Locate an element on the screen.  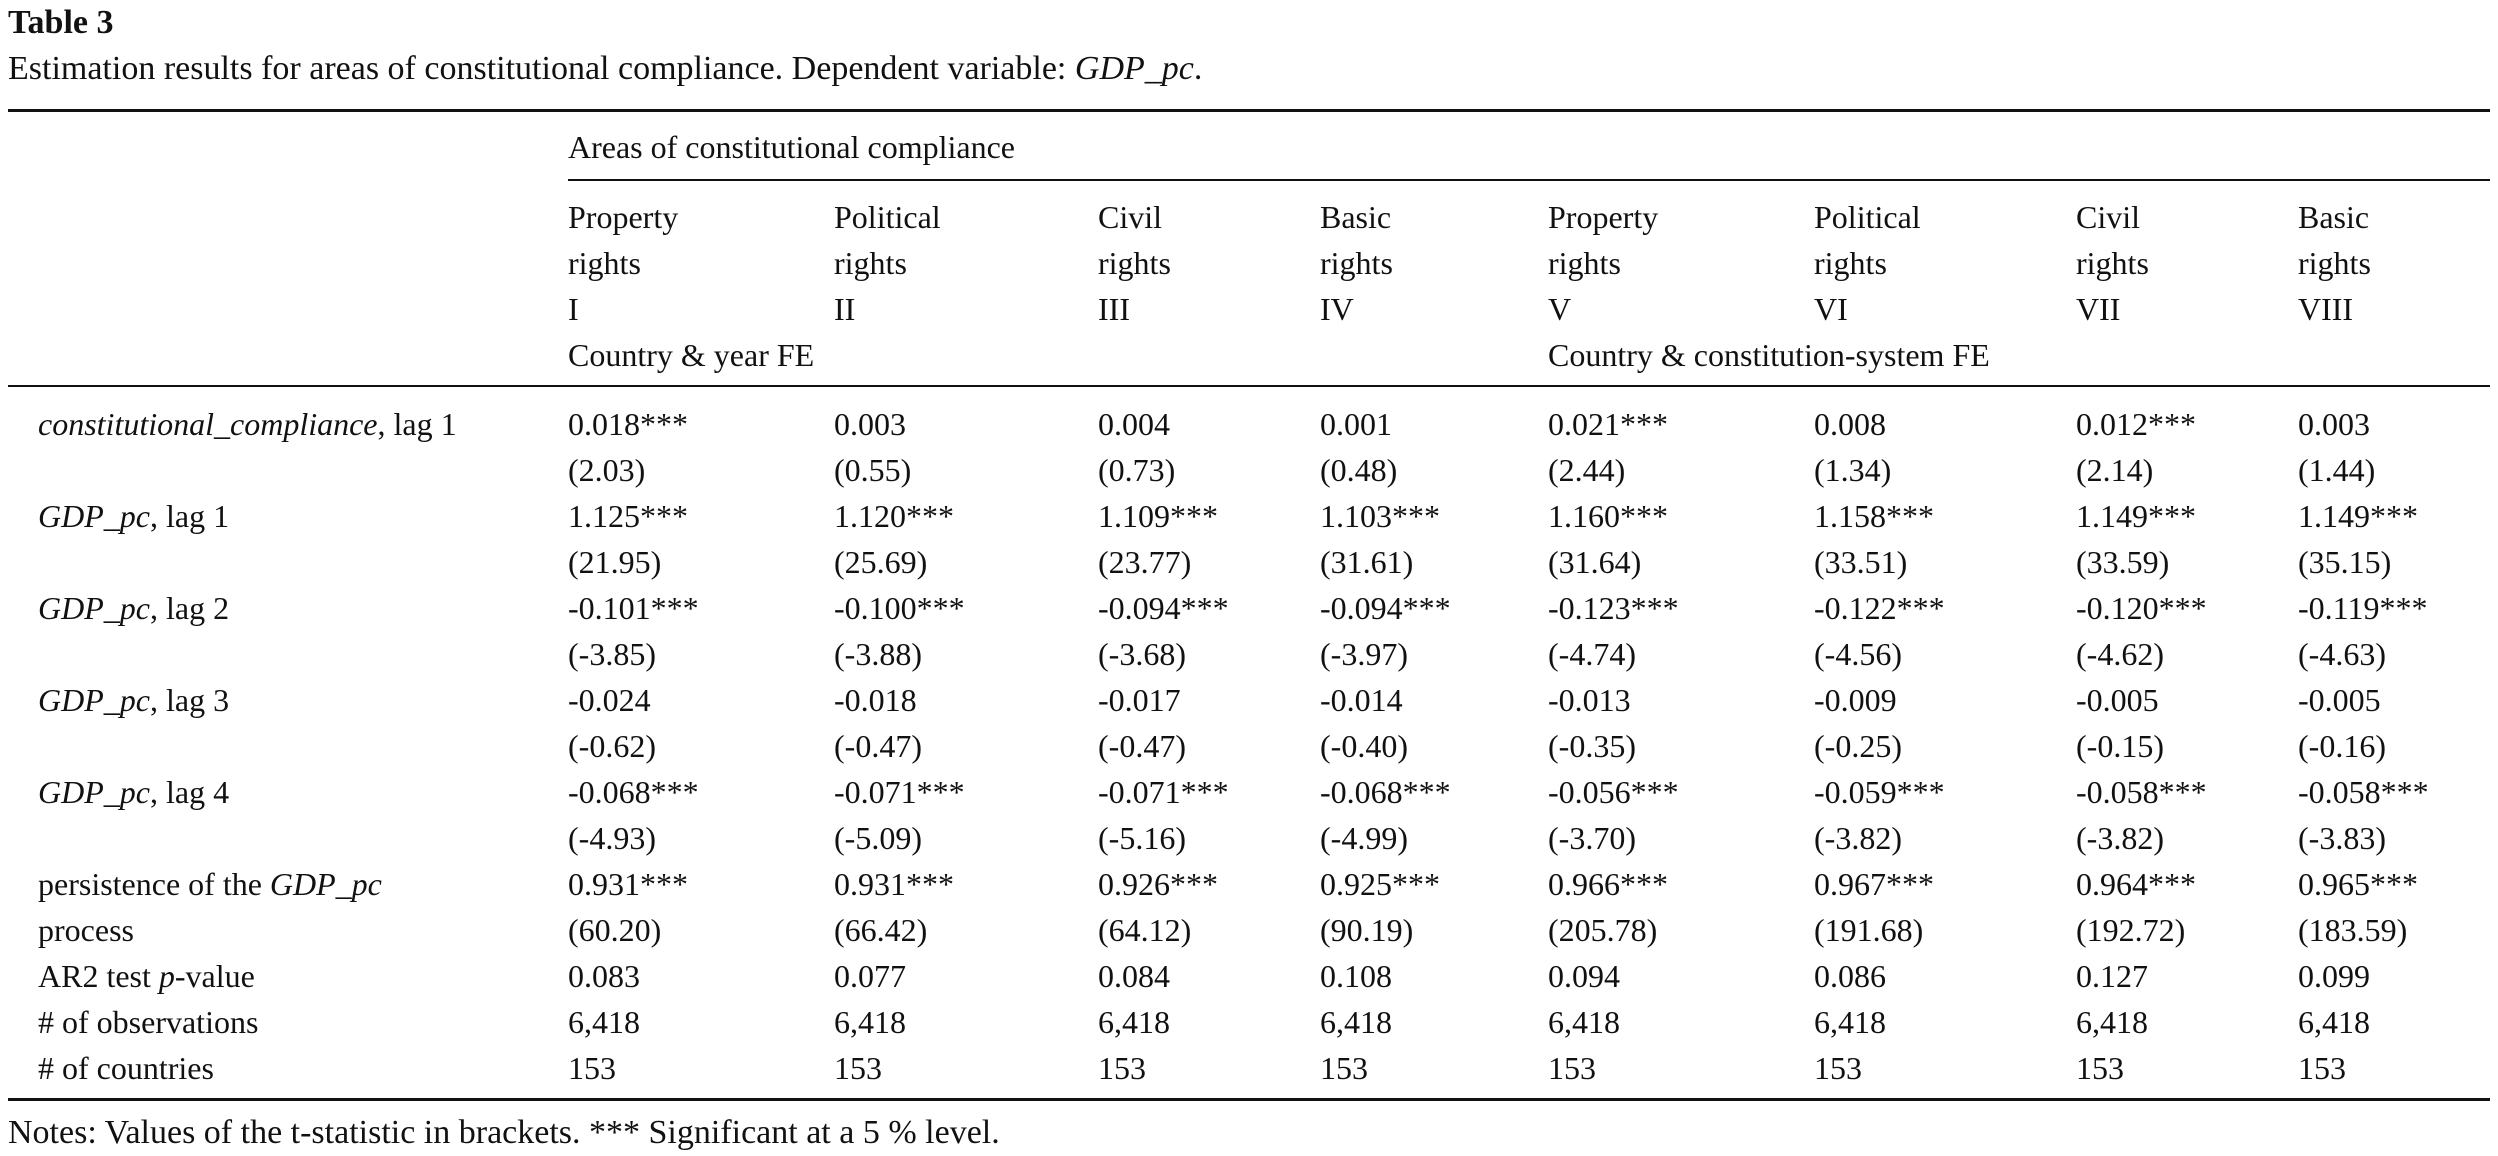
coefficient-cell: 0.964*** is located at coordinates (2136, 884).